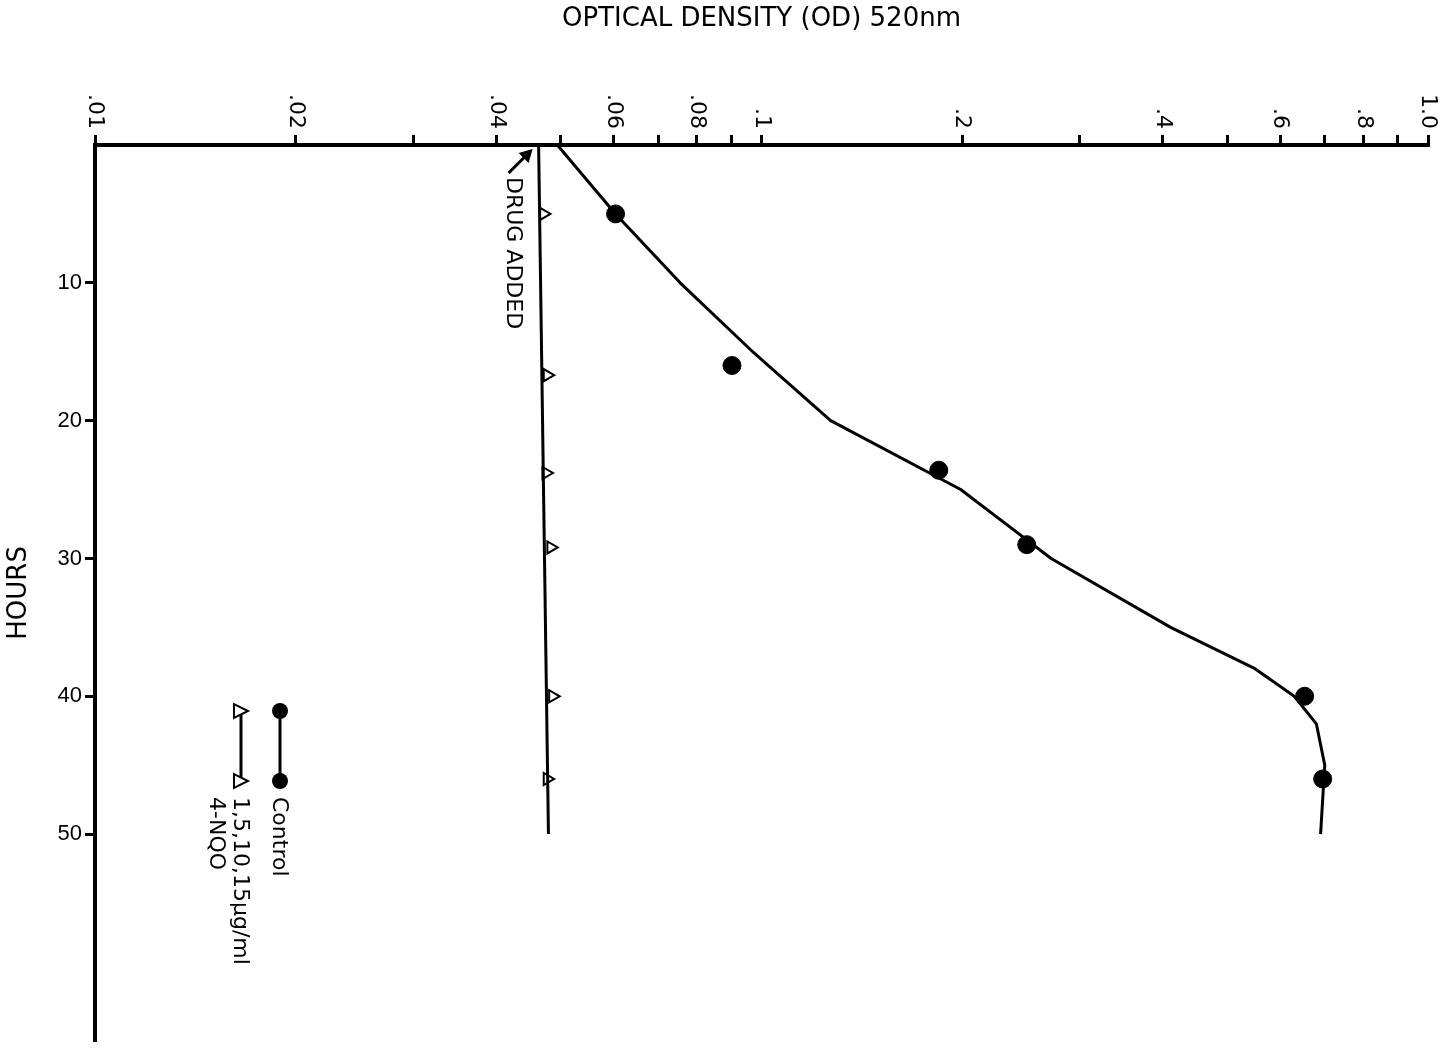  Describe the element at coordinates (230, 881) in the screenshot. I see `legend-label: 1,5,10,15µg/ml 4-NQO` at that location.